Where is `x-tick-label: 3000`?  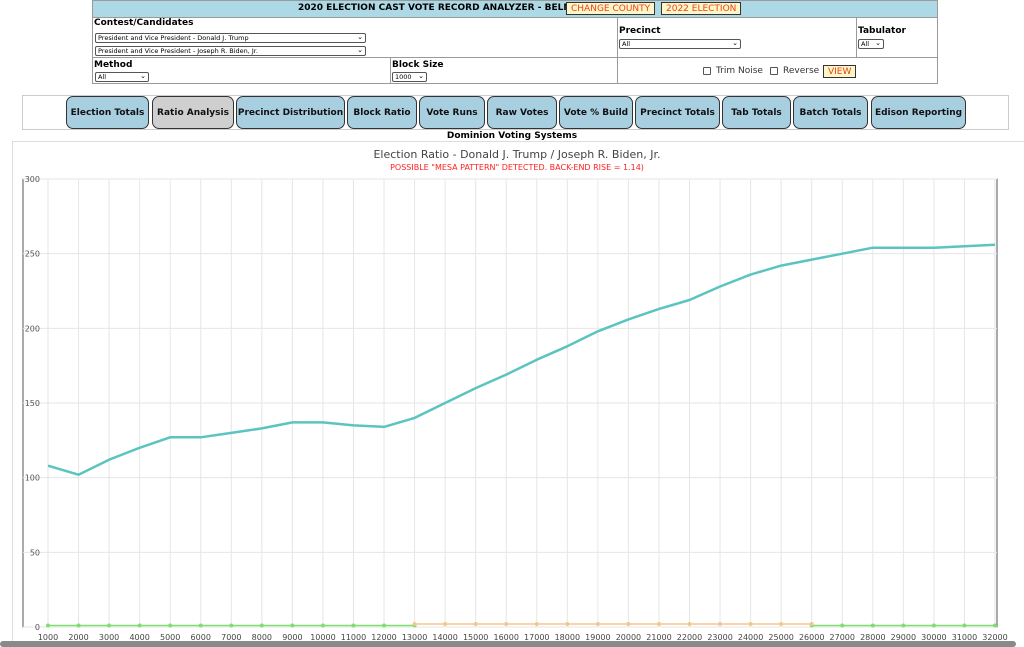
x-tick-label: 3000 is located at coordinates (109, 637).